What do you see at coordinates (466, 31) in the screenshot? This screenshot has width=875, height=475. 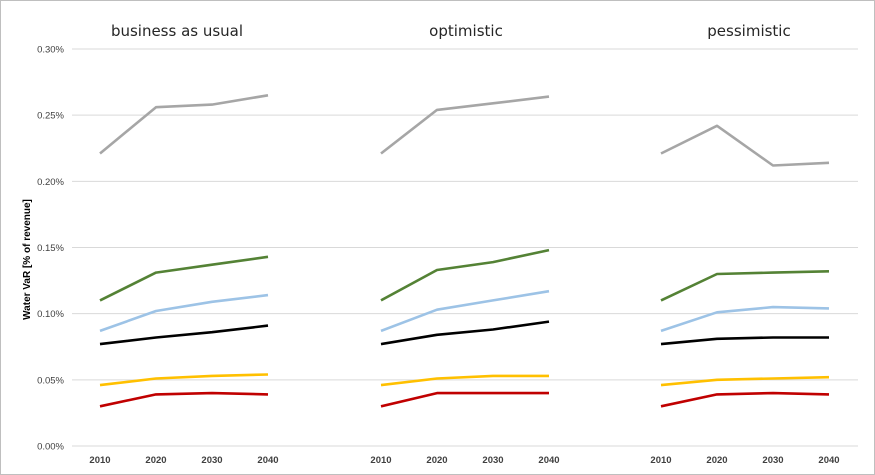 I see `panel-title: optimistic` at bounding box center [466, 31].